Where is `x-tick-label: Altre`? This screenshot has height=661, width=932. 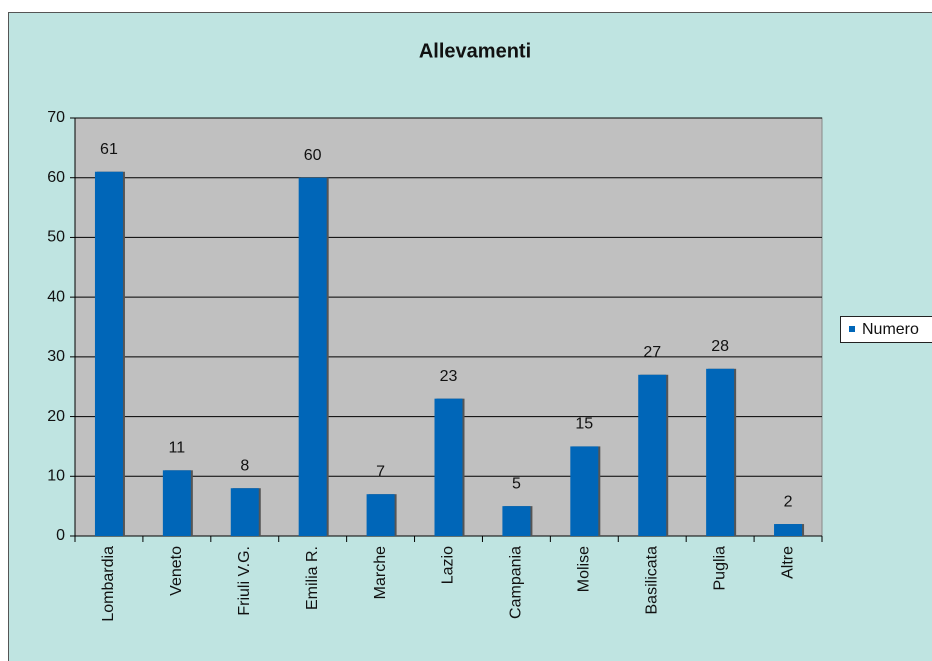 x-tick-label: Altre is located at coordinates (787, 562).